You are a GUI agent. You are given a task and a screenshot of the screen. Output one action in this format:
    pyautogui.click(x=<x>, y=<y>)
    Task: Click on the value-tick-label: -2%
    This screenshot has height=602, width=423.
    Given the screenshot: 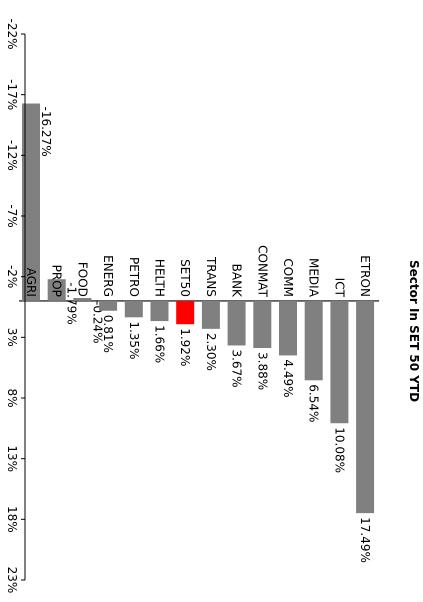 What is the action you would take?
    pyautogui.click(x=12, y=276)
    